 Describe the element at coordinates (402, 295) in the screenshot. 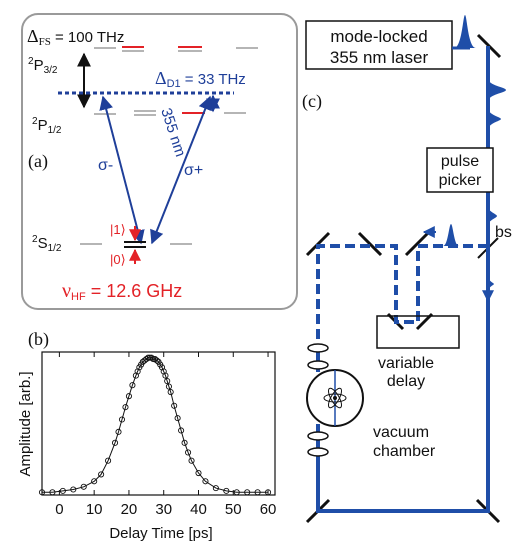

I see `delayed-beam` at that location.